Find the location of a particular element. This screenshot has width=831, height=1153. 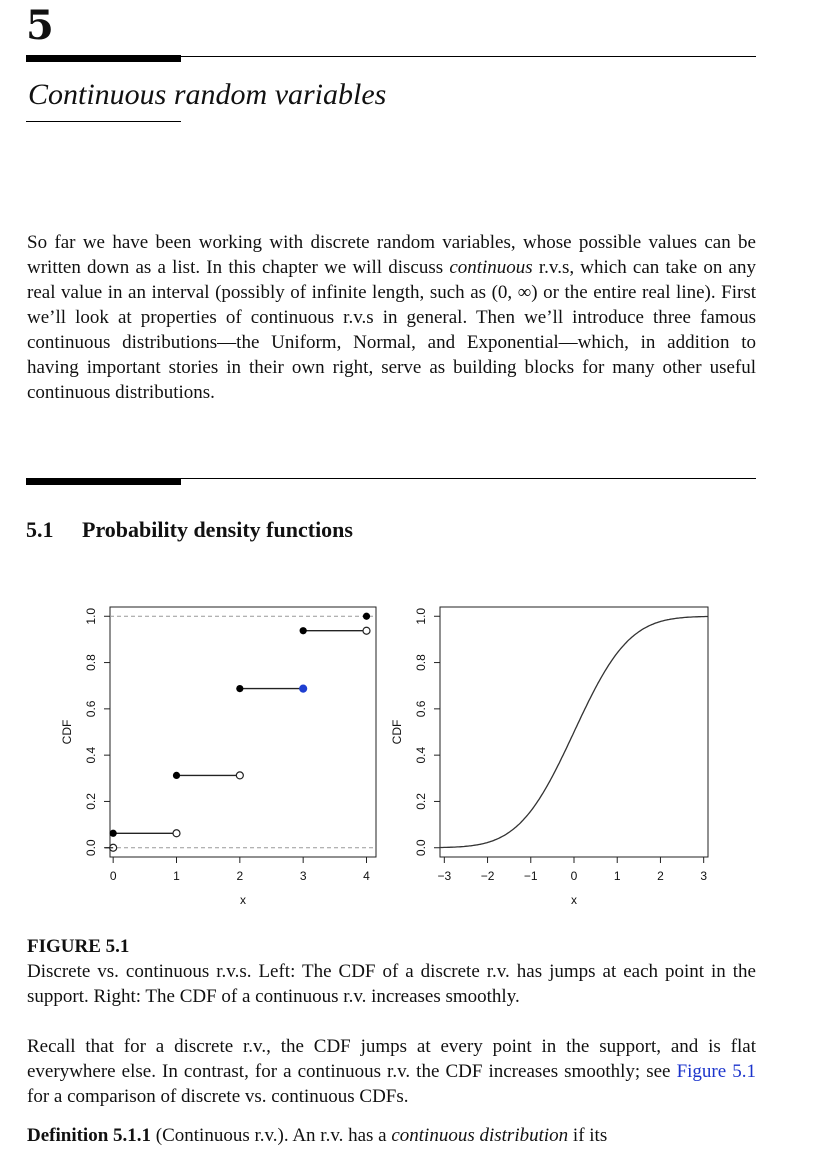

definition-italic: continuous distribution is located at coordinates (480, 1135).